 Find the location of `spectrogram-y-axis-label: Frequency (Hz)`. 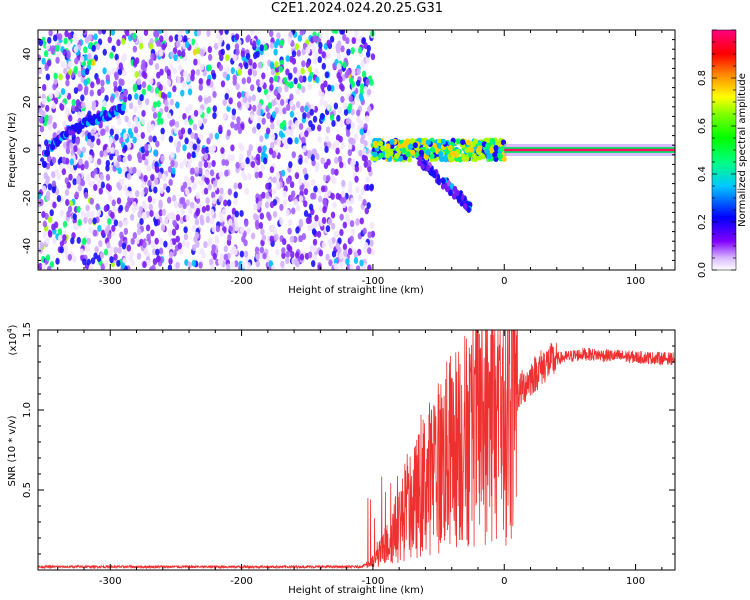

spectrogram-y-axis-label: Frequency (Hz) is located at coordinates (12, 150).